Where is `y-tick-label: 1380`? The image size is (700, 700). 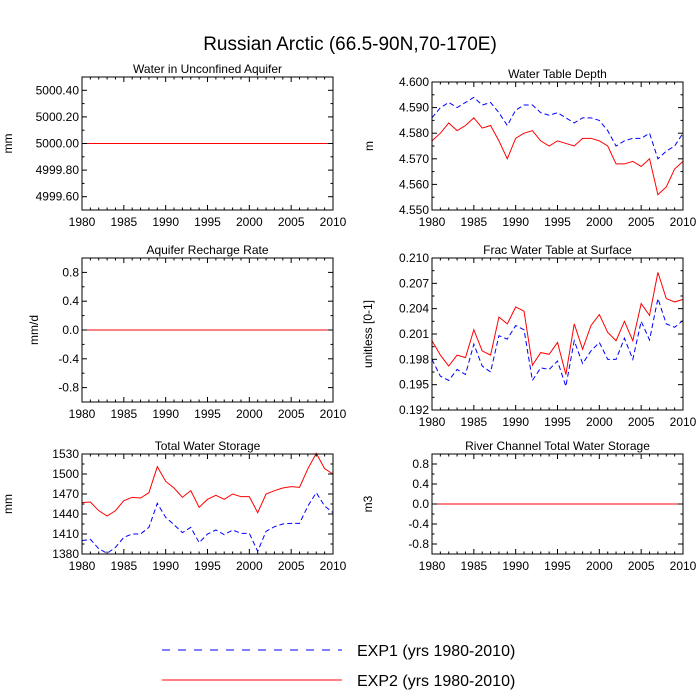
y-tick-label: 1380 is located at coordinates (65, 554).